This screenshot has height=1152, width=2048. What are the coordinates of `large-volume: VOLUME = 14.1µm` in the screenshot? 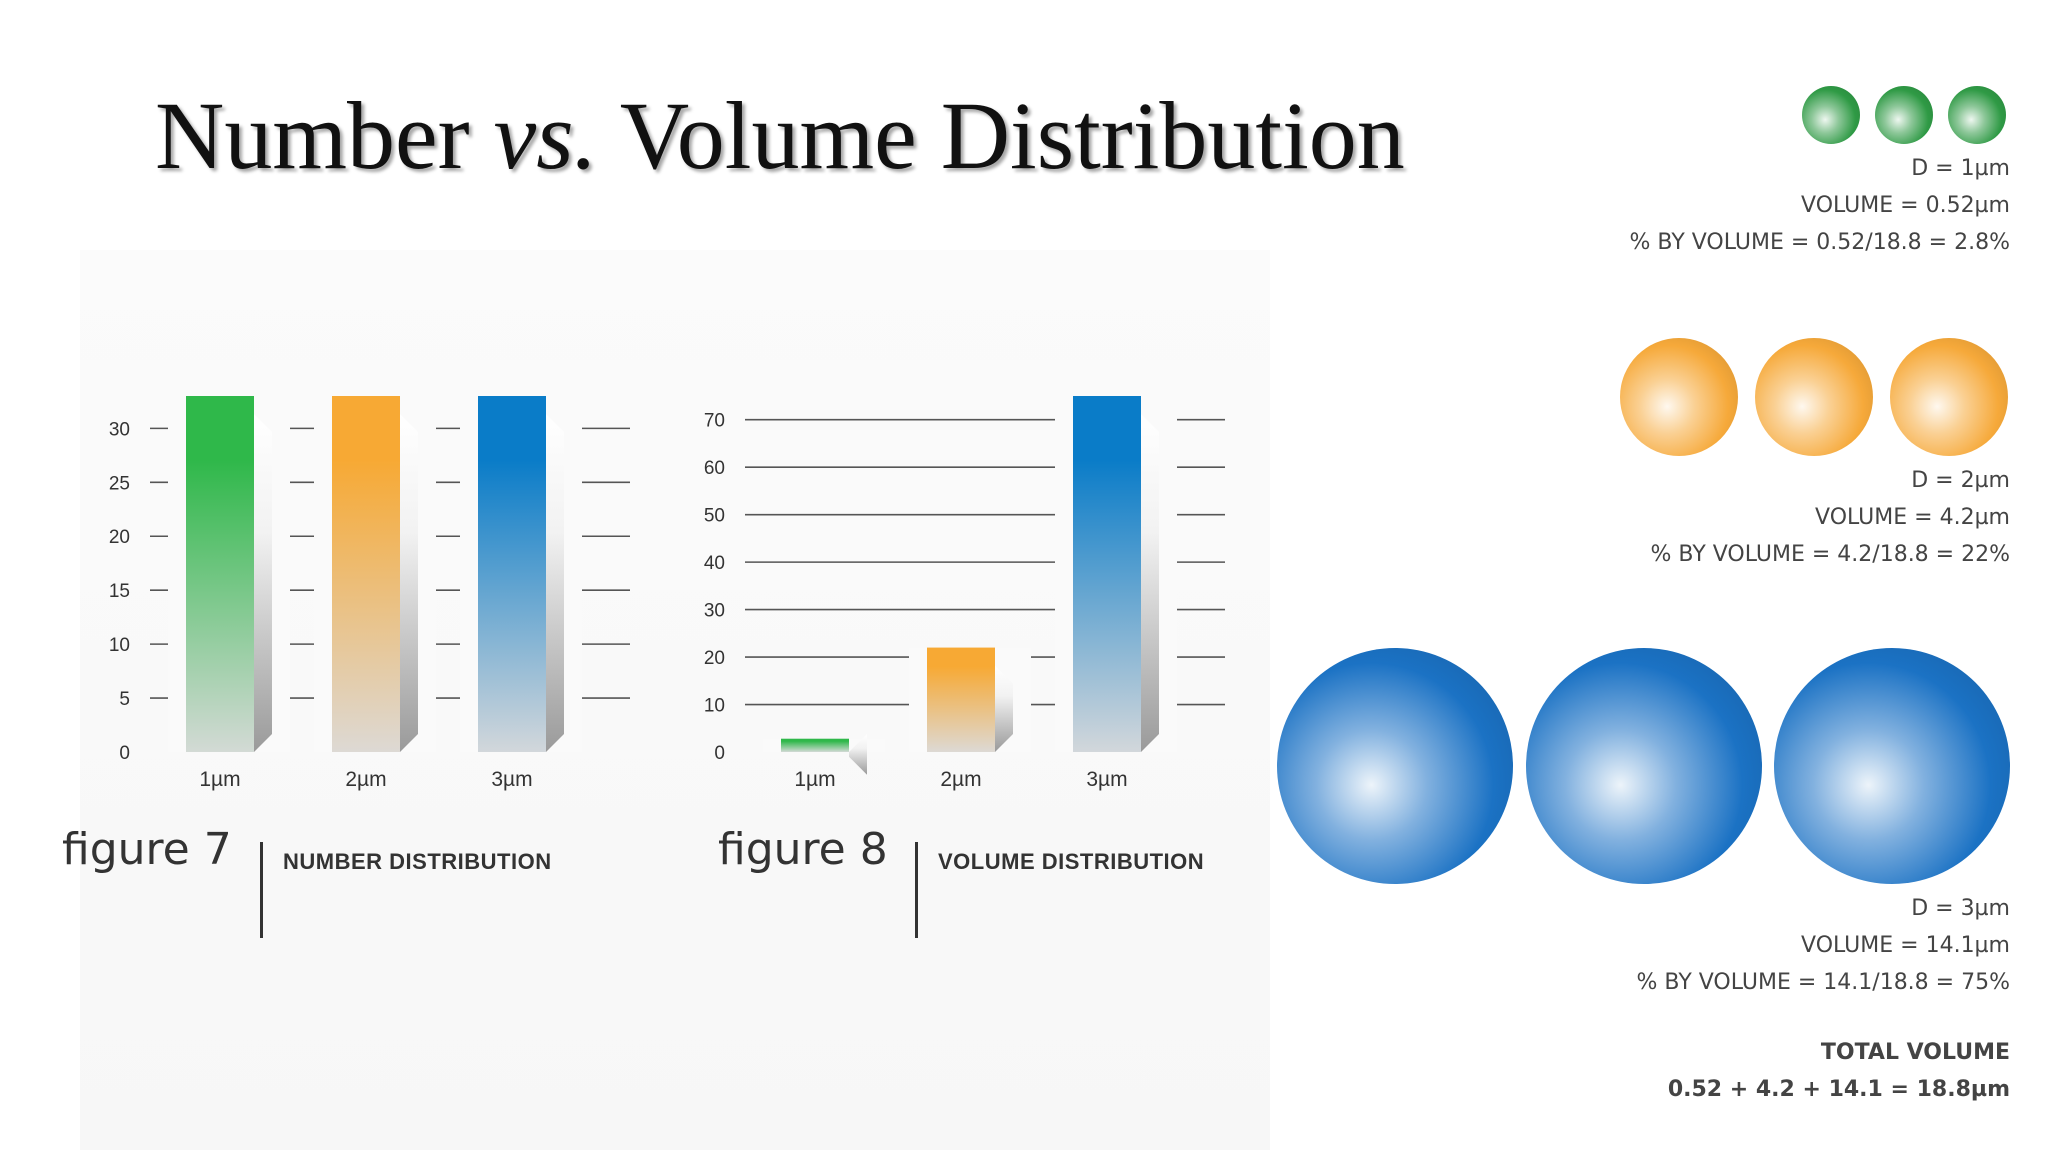 It's located at (1905, 945).